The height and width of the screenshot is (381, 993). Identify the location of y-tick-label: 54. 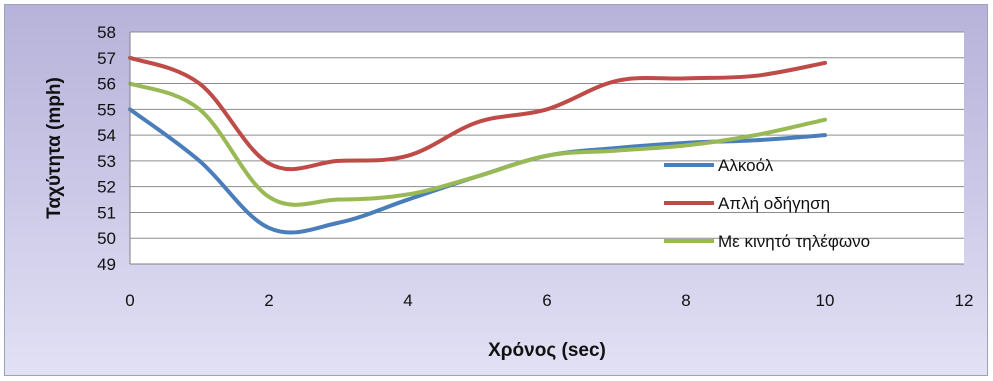
(106, 135).